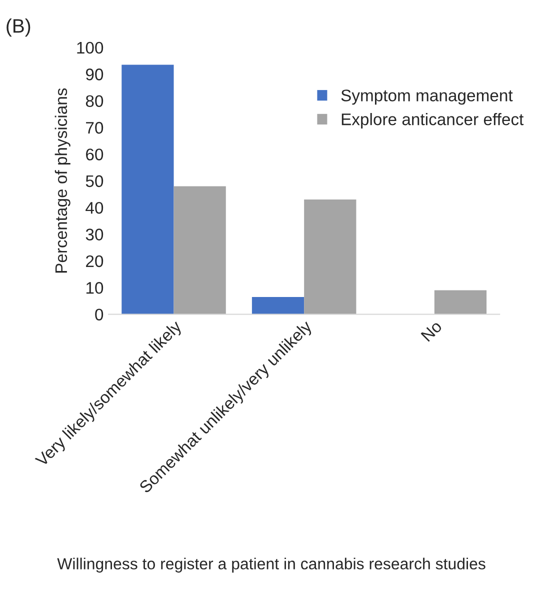 The width and height of the screenshot is (543, 593). What do you see at coordinates (95, 261) in the screenshot?
I see `y-tick-label: 20` at bounding box center [95, 261].